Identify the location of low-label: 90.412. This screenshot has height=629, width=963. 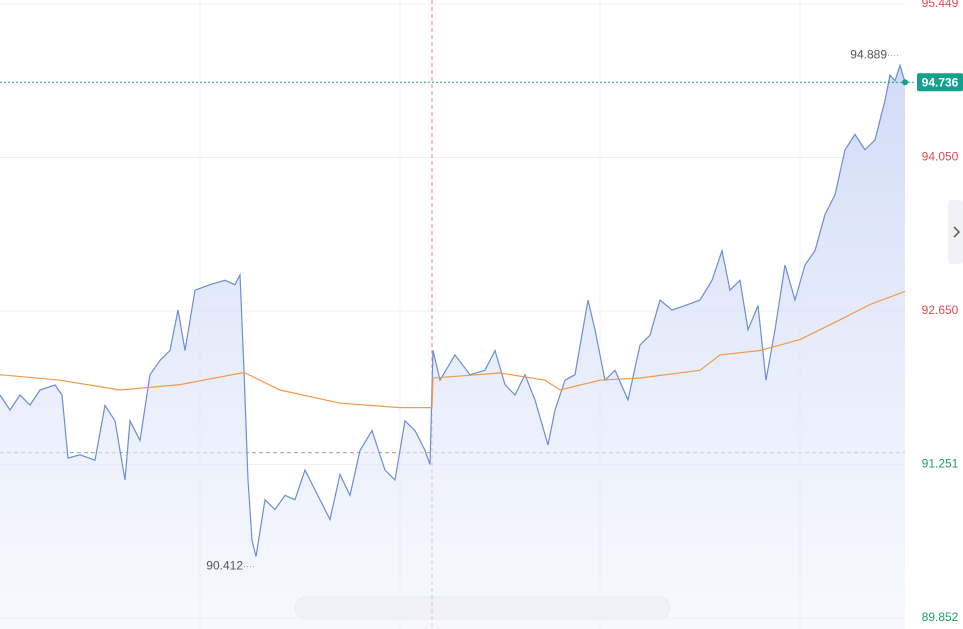
(224, 566).